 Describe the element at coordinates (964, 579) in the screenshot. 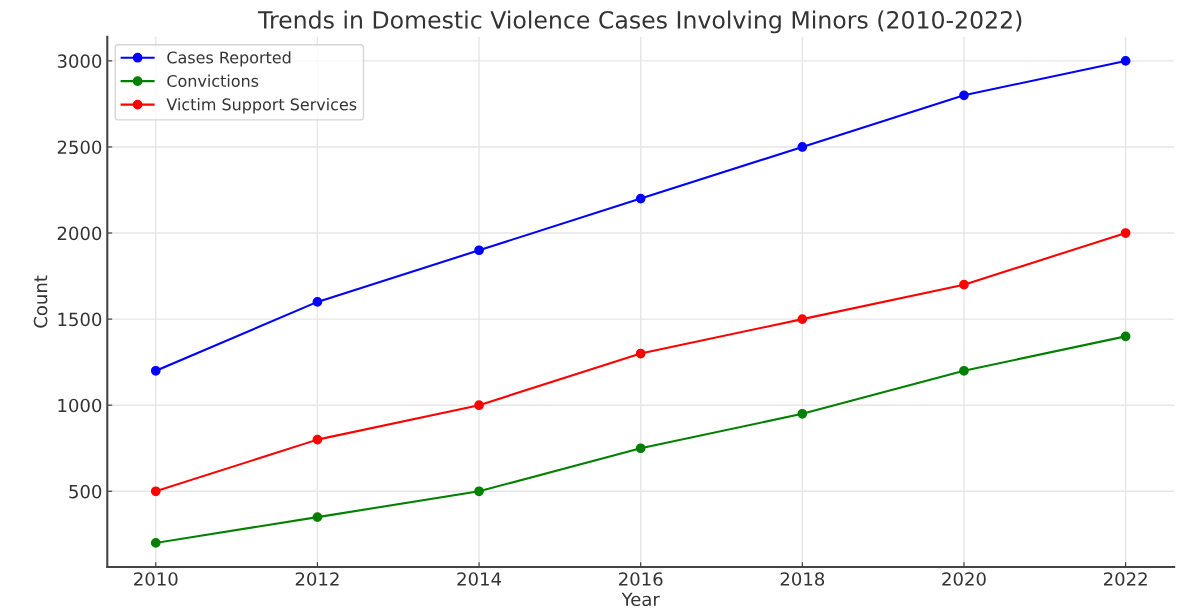

I see `x-tick-label: 2020` at that location.